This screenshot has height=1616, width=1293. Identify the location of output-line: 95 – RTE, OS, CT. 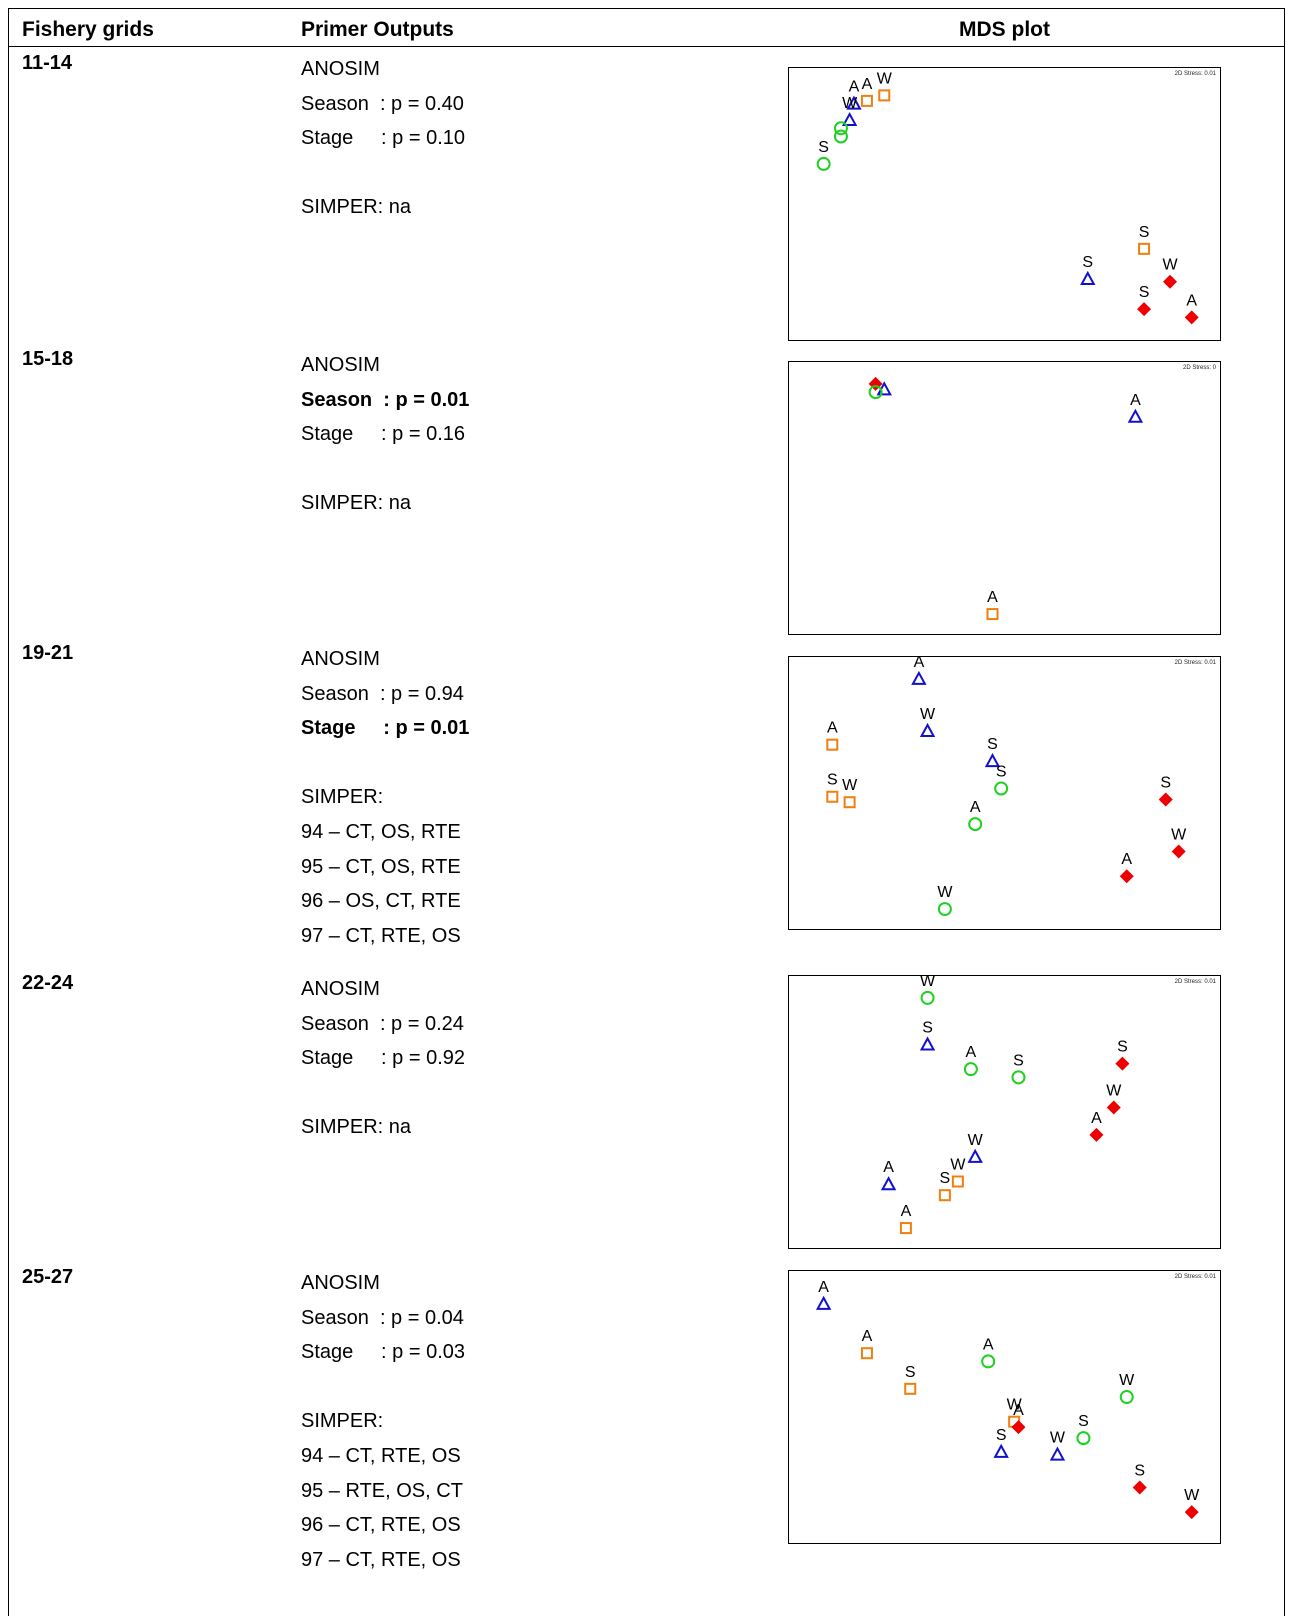
(382, 1490).